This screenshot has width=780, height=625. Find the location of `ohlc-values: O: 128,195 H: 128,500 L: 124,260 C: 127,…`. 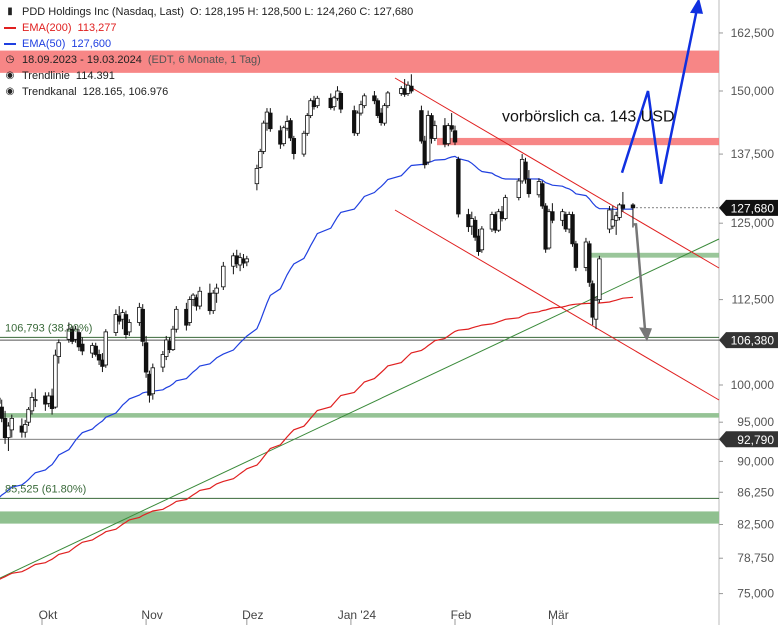

ohlc-values: O: 128,195 H: 128,500 L: 124,260 C: 127,… is located at coordinates (302, 12).